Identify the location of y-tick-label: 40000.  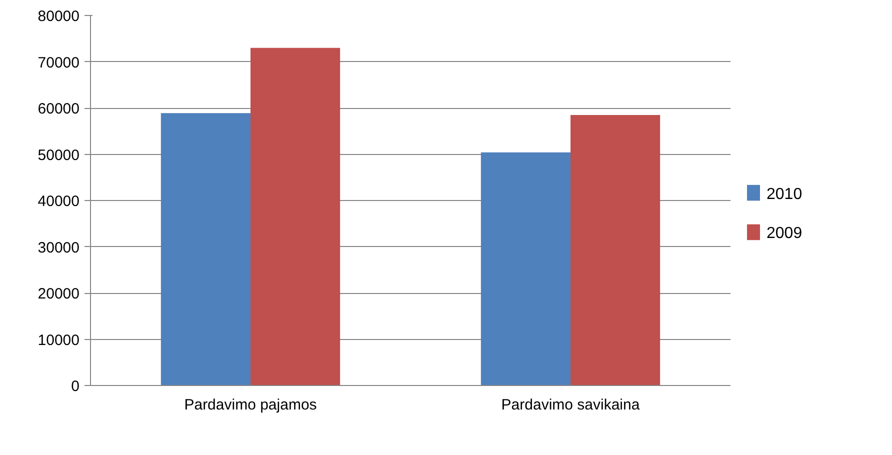
(59, 201).